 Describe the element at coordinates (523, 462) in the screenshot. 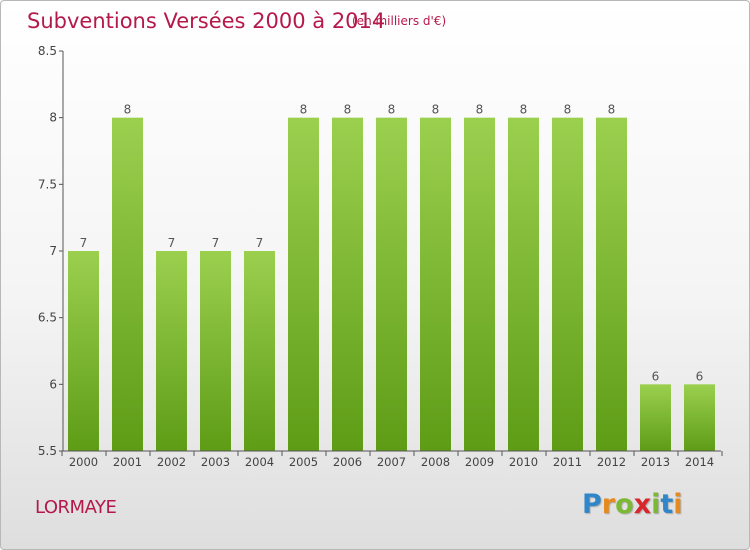

I see `x-tick-label: 2010` at that location.